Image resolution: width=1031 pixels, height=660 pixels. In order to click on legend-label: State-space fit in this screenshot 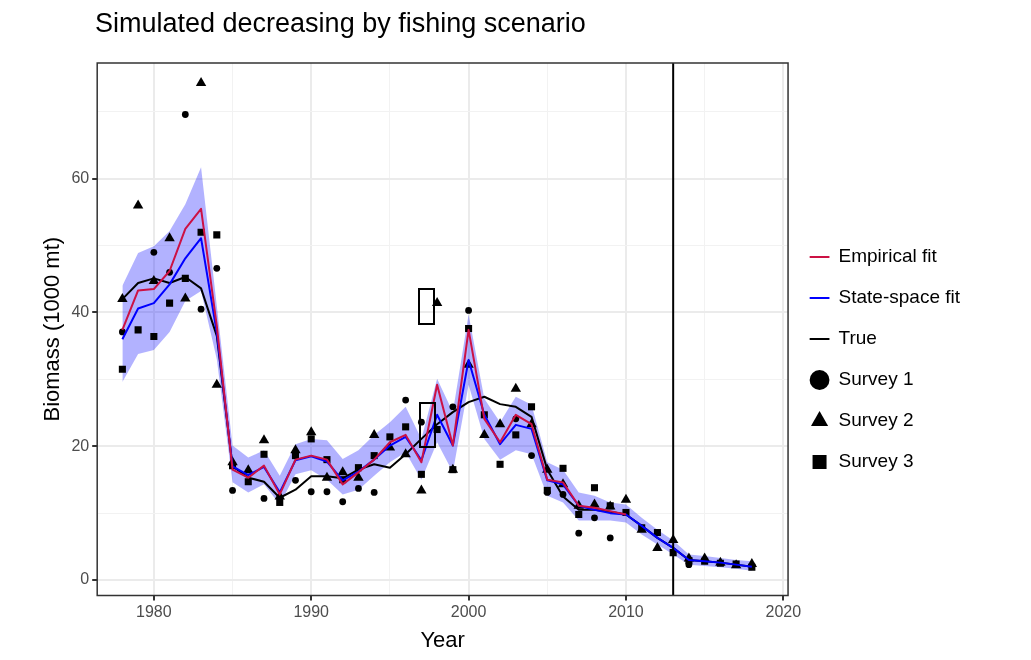, I will do `click(899, 297)`.